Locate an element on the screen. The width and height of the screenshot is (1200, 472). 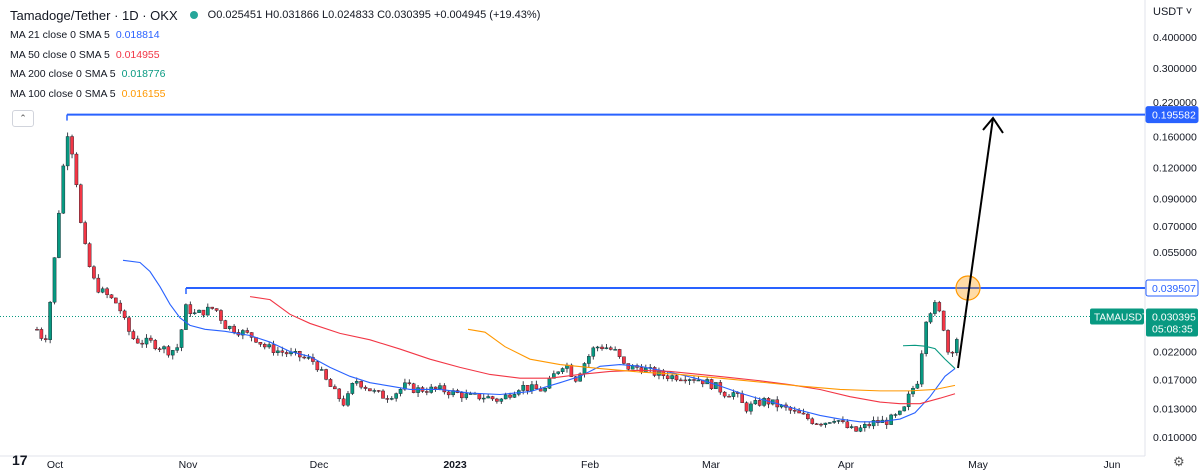
projection-arrow is located at coordinates (975, 243).